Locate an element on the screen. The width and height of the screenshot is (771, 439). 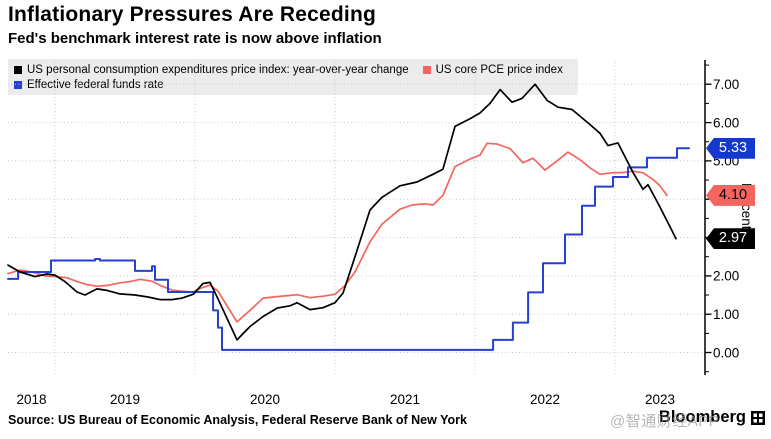
bloomberg-logo-text: Bloomberg is located at coordinates (702, 417).